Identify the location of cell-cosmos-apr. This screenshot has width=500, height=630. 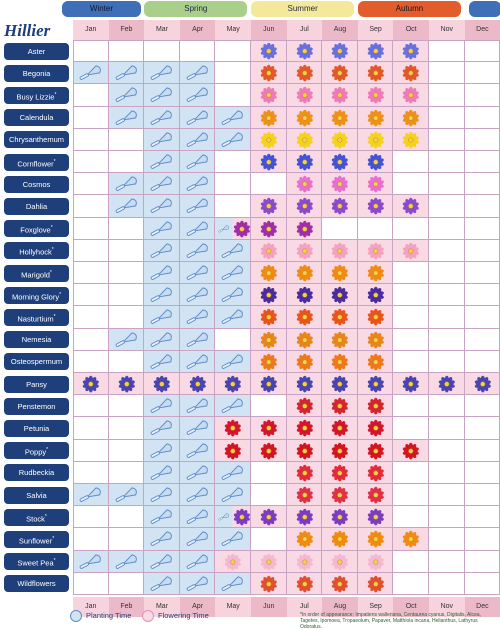
(197, 184).